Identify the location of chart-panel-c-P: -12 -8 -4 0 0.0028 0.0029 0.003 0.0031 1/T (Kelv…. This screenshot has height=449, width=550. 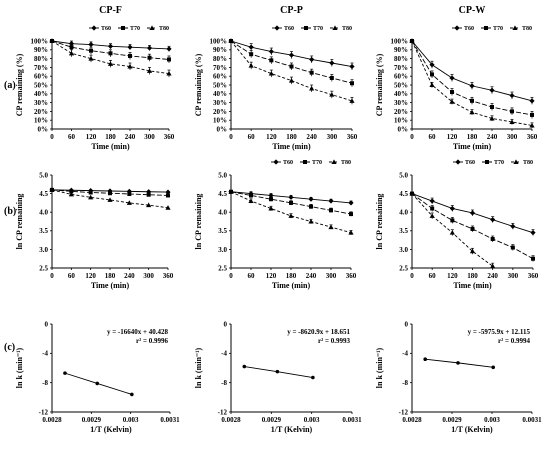
(278, 377).